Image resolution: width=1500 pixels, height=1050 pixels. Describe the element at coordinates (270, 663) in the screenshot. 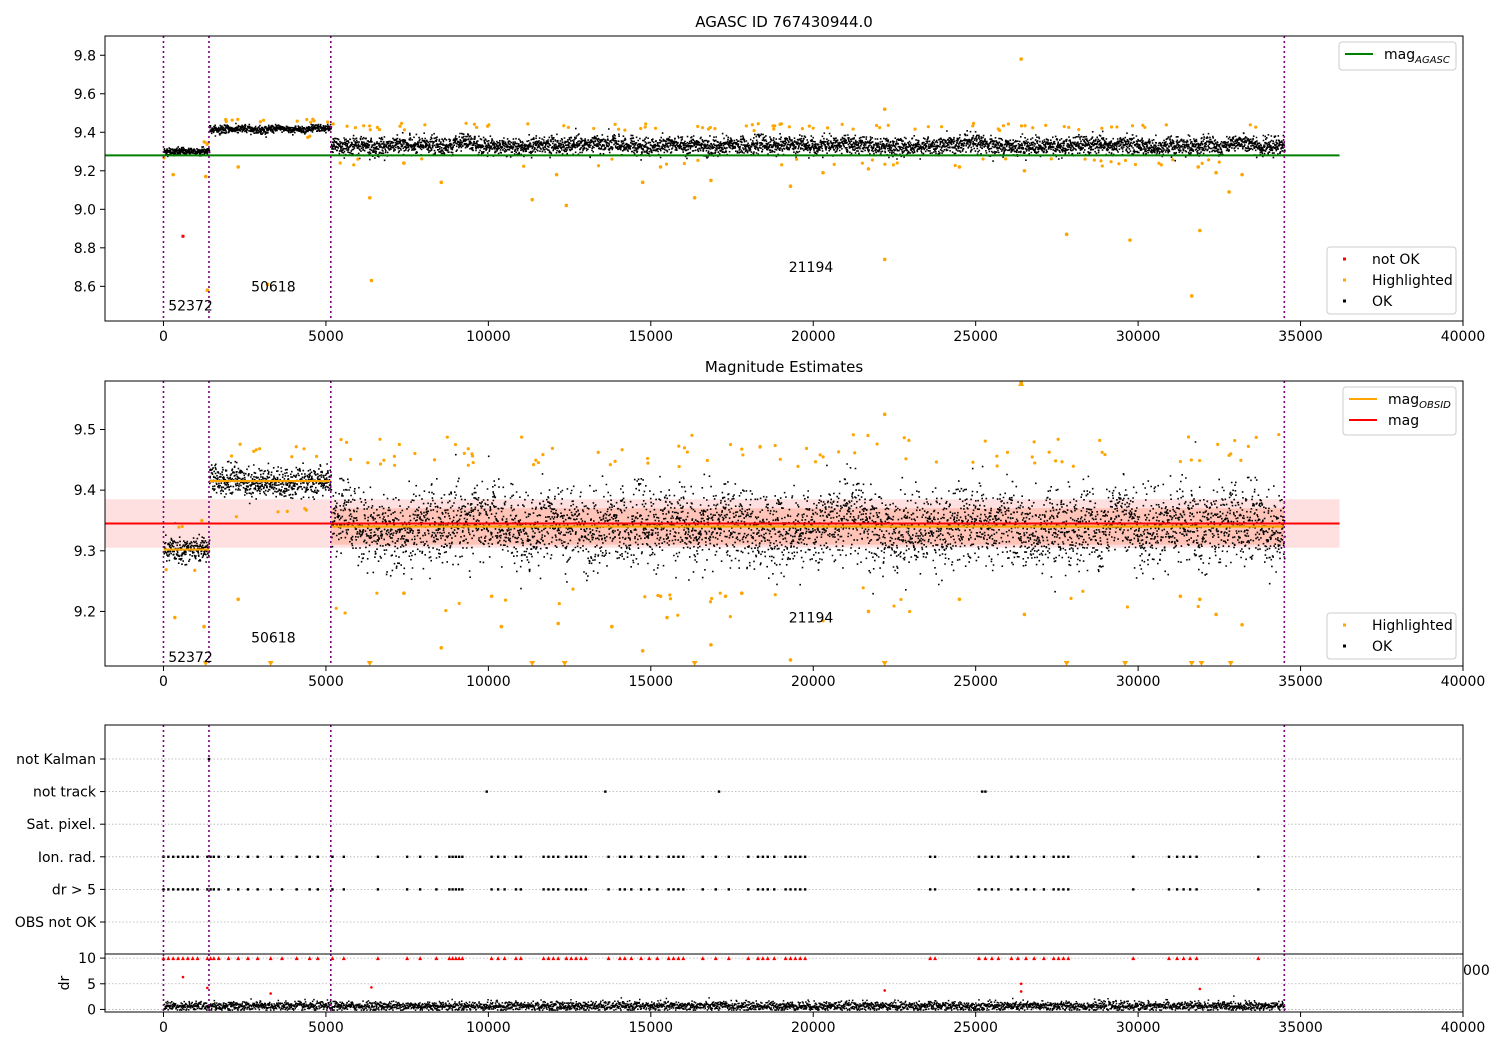

I see `clipped-low-marker` at that location.